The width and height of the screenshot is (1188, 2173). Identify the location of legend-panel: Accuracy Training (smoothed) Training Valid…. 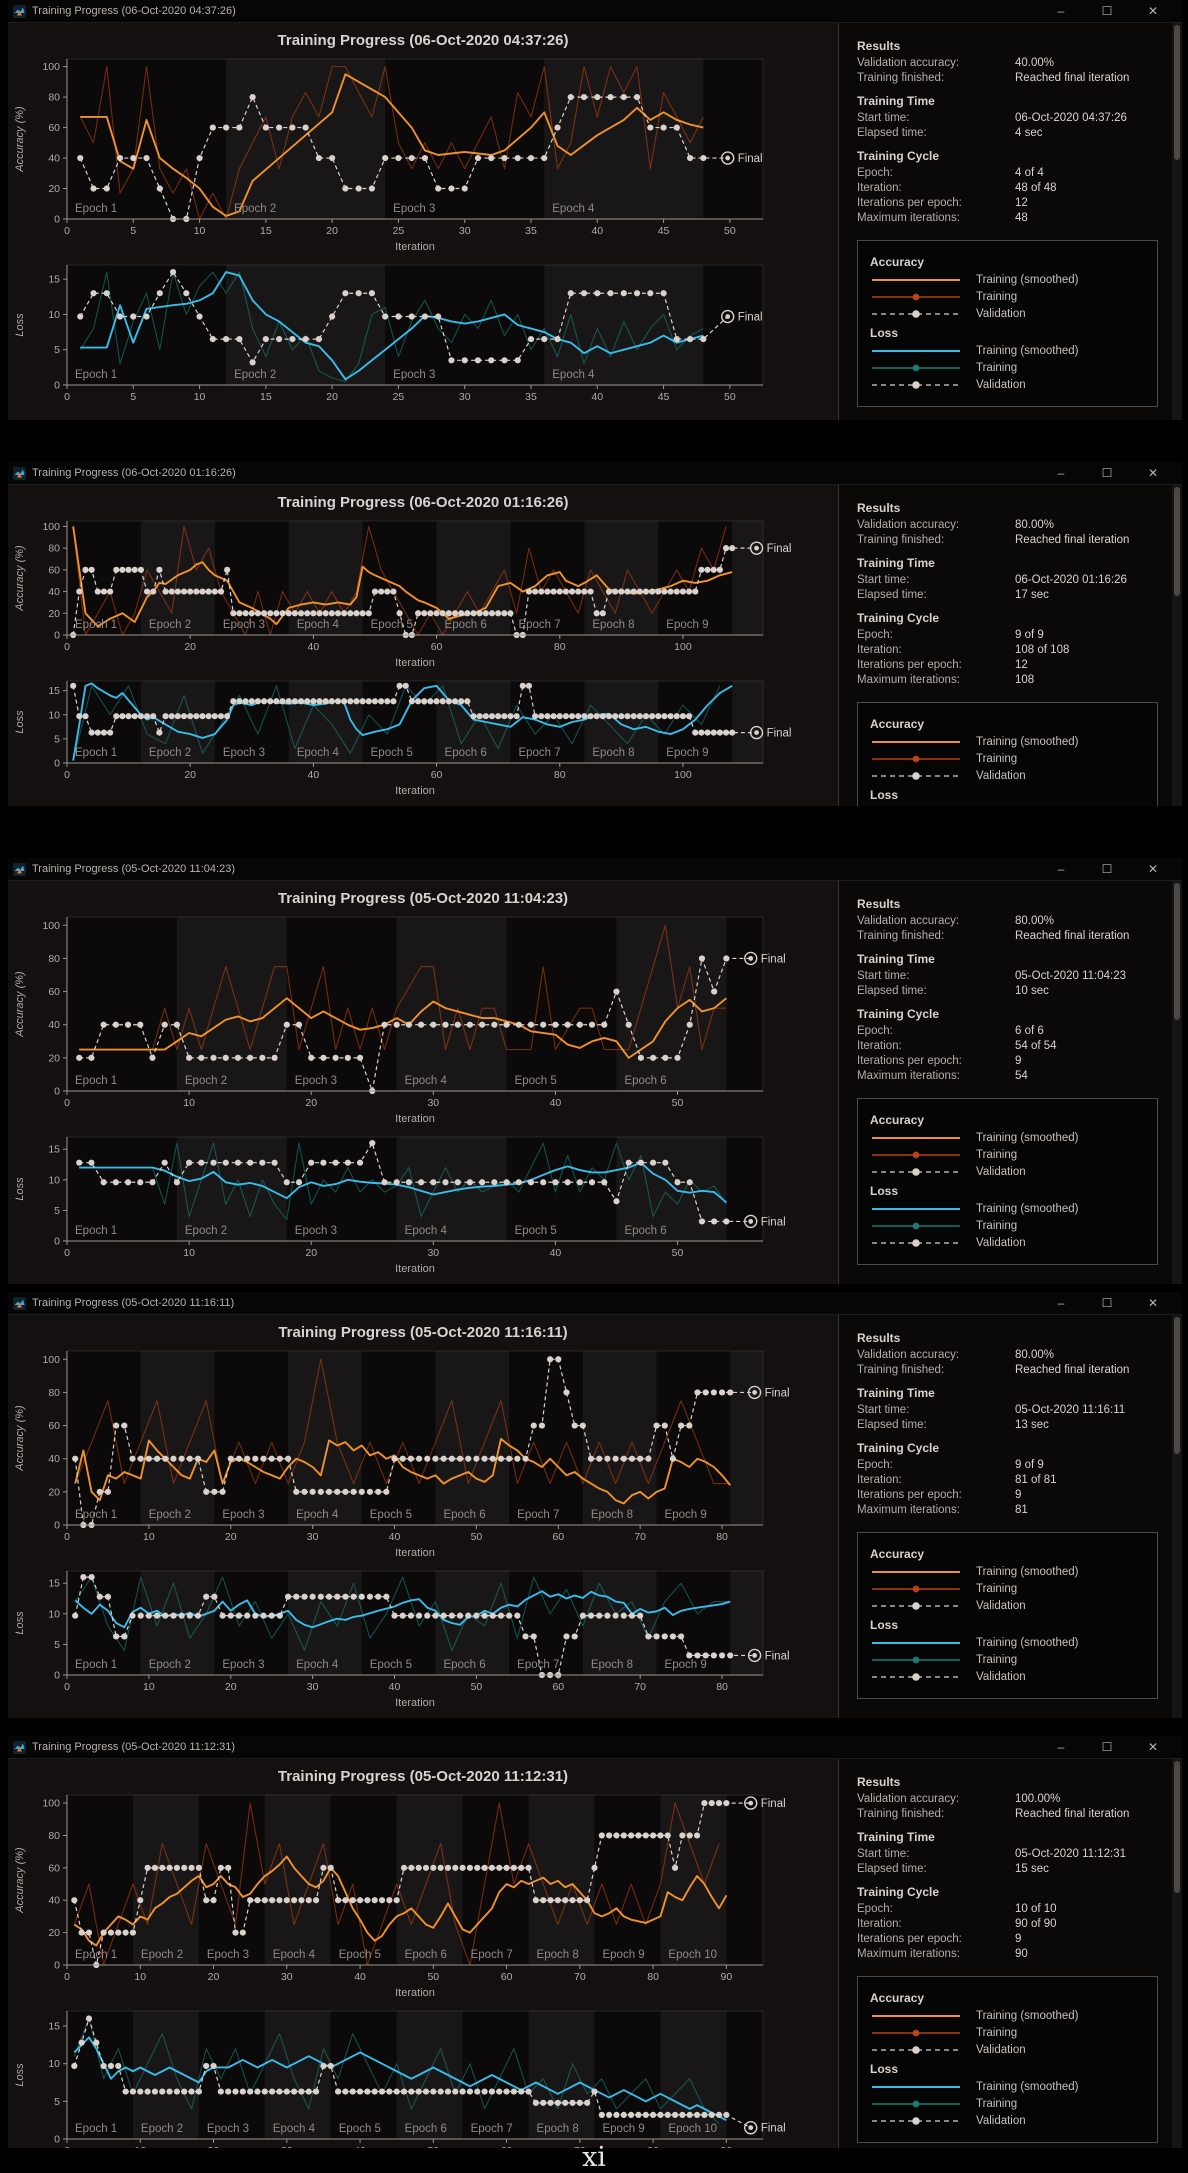
(1007, 2059).